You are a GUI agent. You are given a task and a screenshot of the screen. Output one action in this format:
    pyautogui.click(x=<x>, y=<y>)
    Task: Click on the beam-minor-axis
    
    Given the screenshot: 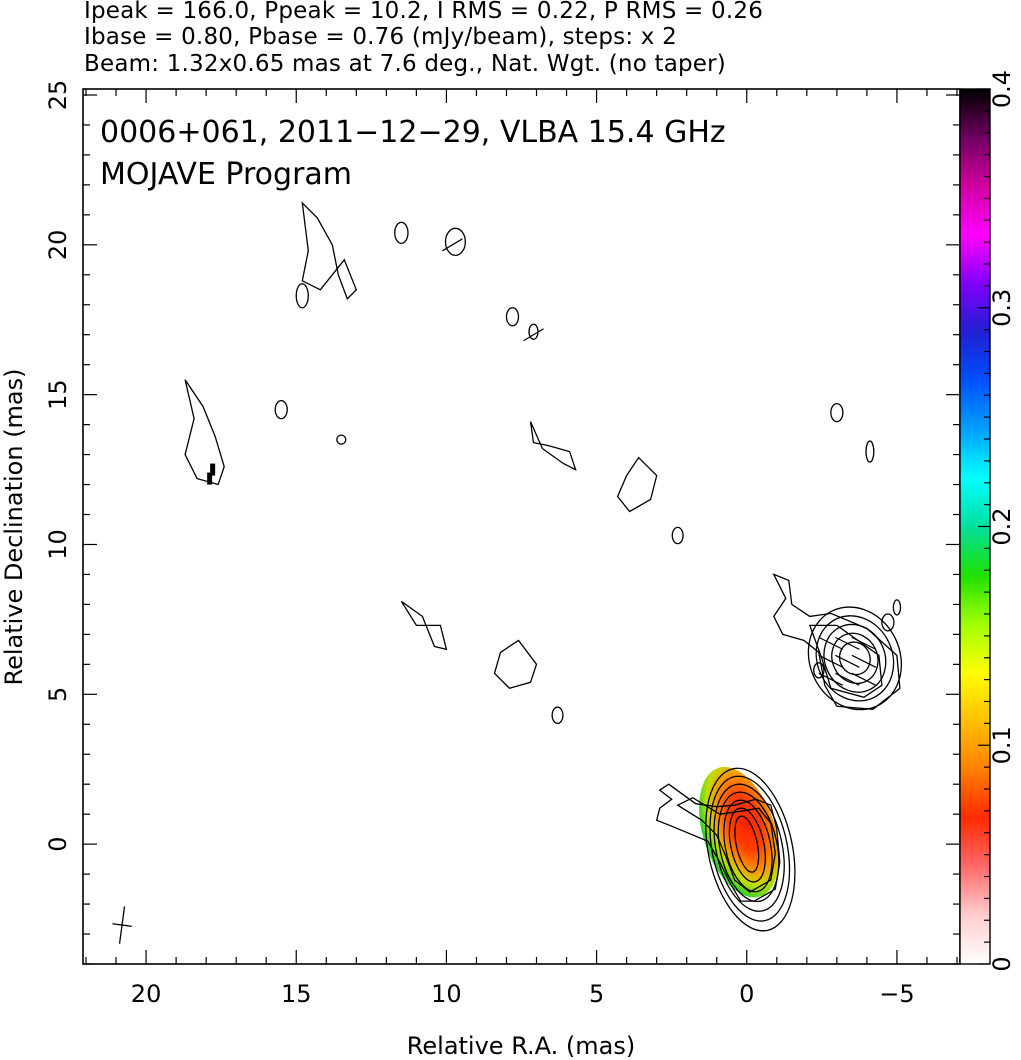 What is the action you would take?
    pyautogui.click(x=122, y=925)
    